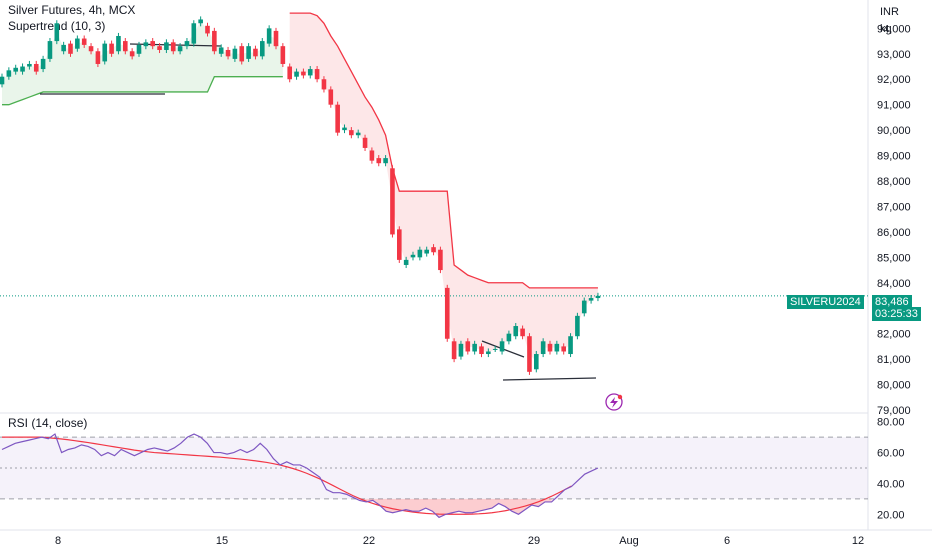 The image size is (932, 550). What do you see at coordinates (48, 423) in the screenshot?
I see `rsi-label: RSI (14, close)` at bounding box center [48, 423].